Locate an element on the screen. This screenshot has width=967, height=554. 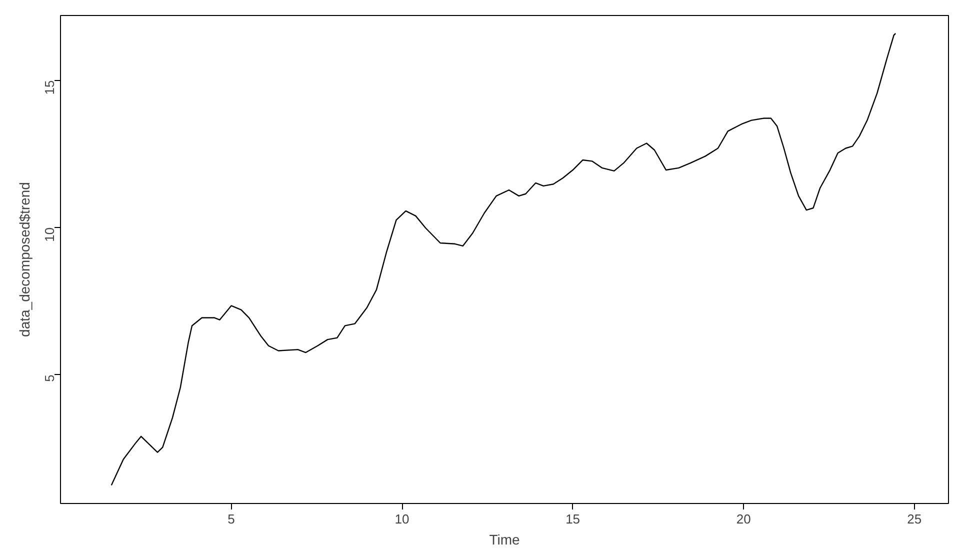
y-axis-title: data_decomposed$trend is located at coordinates (24, 259).